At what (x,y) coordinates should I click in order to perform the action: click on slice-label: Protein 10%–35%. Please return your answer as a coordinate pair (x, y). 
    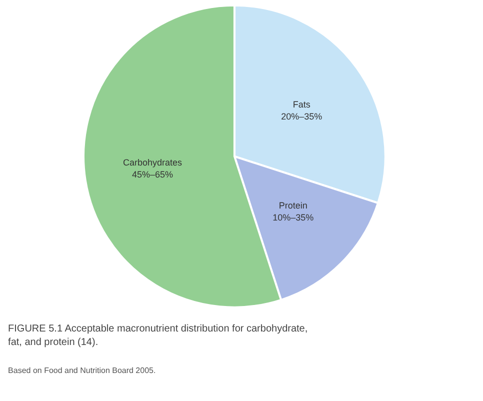
    Looking at the image, I should click on (293, 211).